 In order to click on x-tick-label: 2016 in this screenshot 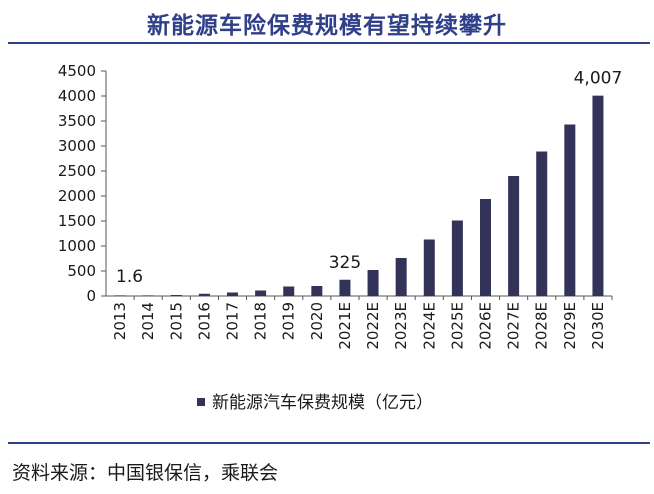, I will do `click(204, 321)`.